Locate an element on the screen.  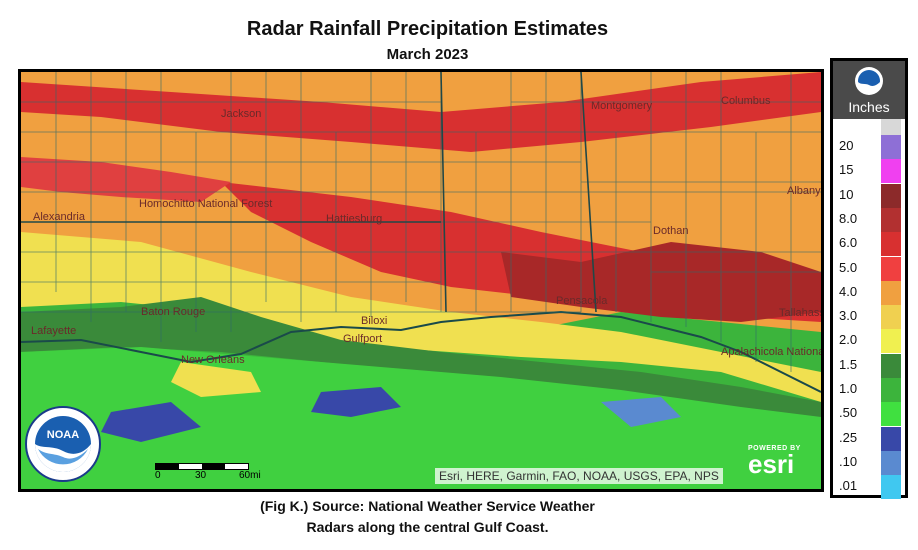
legend-item-label: 8.0 is located at coordinates (848, 218).